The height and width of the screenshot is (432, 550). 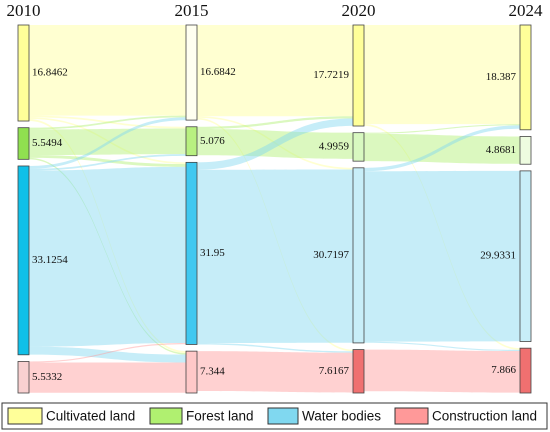 I want to click on year-label: 2010, so click(x=24, y=10).